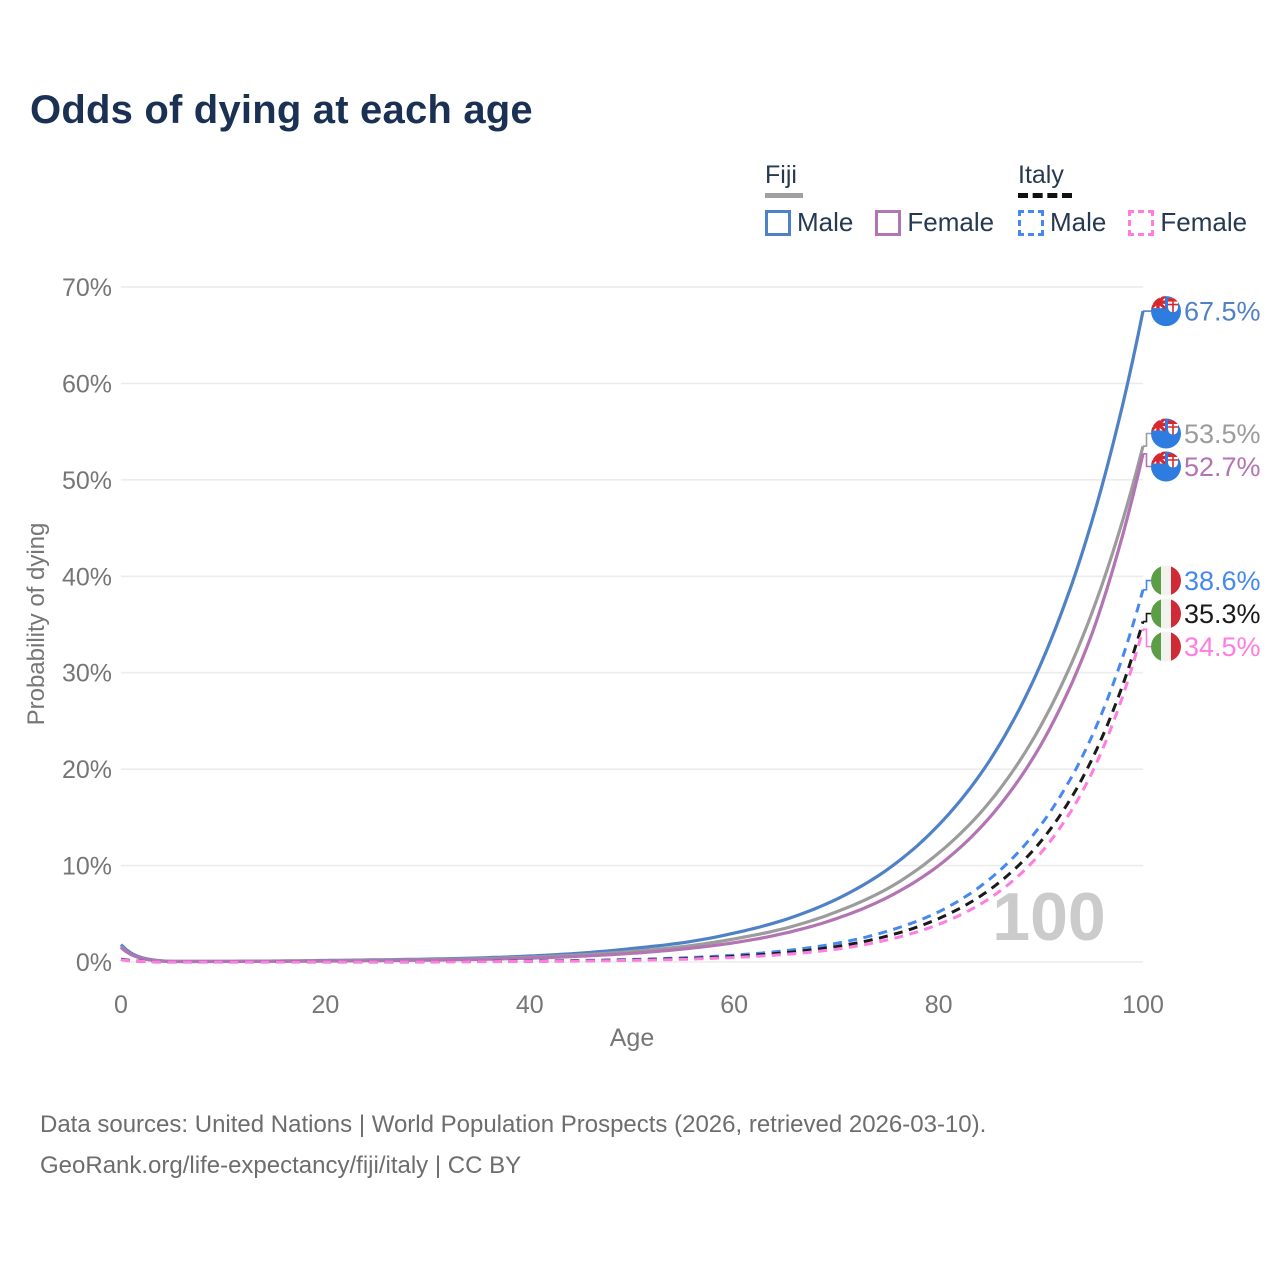 The image size is (1280, 1280). What do you see at coordinates (87, 867) in the screenshot?
I see `y-tick-label: 10%` at bounding box center [87, 867].